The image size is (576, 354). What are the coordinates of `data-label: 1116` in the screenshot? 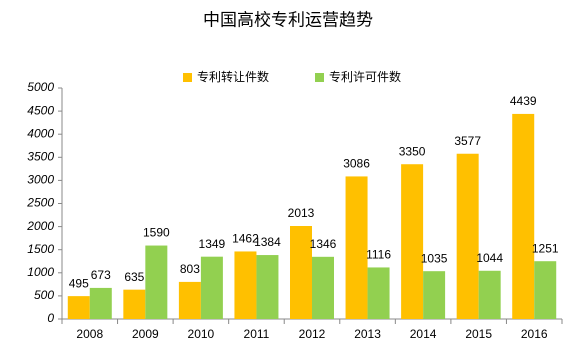 It's located at (378, 255).